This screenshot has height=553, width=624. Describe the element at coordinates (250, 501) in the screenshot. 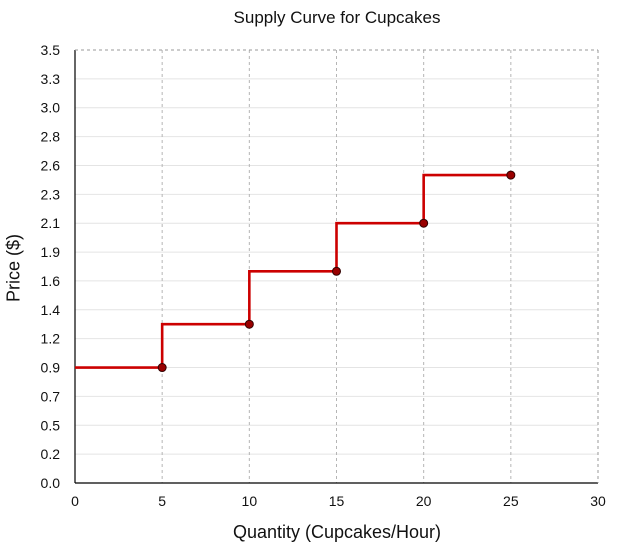

I see `x-tick-label: 10` at that location.